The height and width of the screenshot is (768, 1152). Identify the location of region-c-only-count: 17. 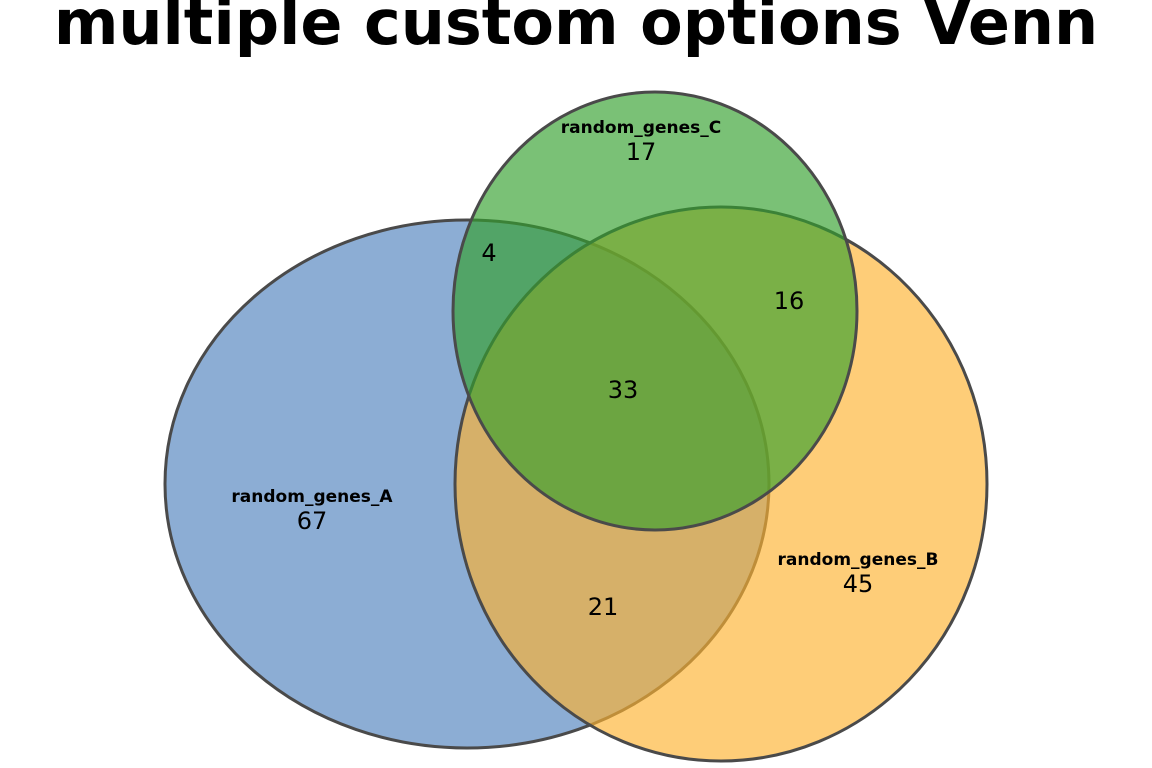
(641, 152).